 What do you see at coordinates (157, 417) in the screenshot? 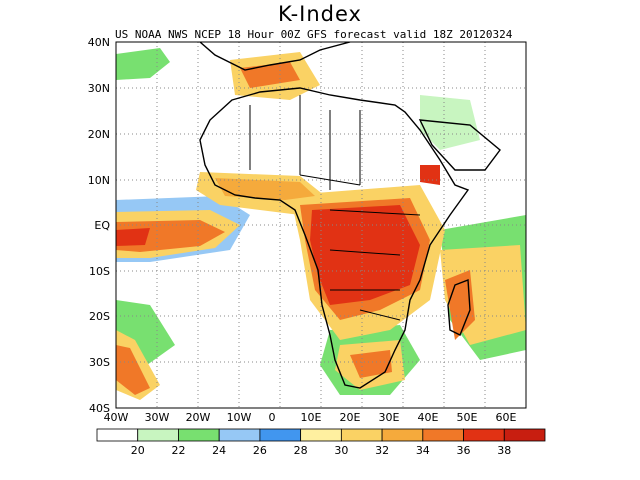
I see `lon-label-30w: 30W` at bounding box center [157, 417].